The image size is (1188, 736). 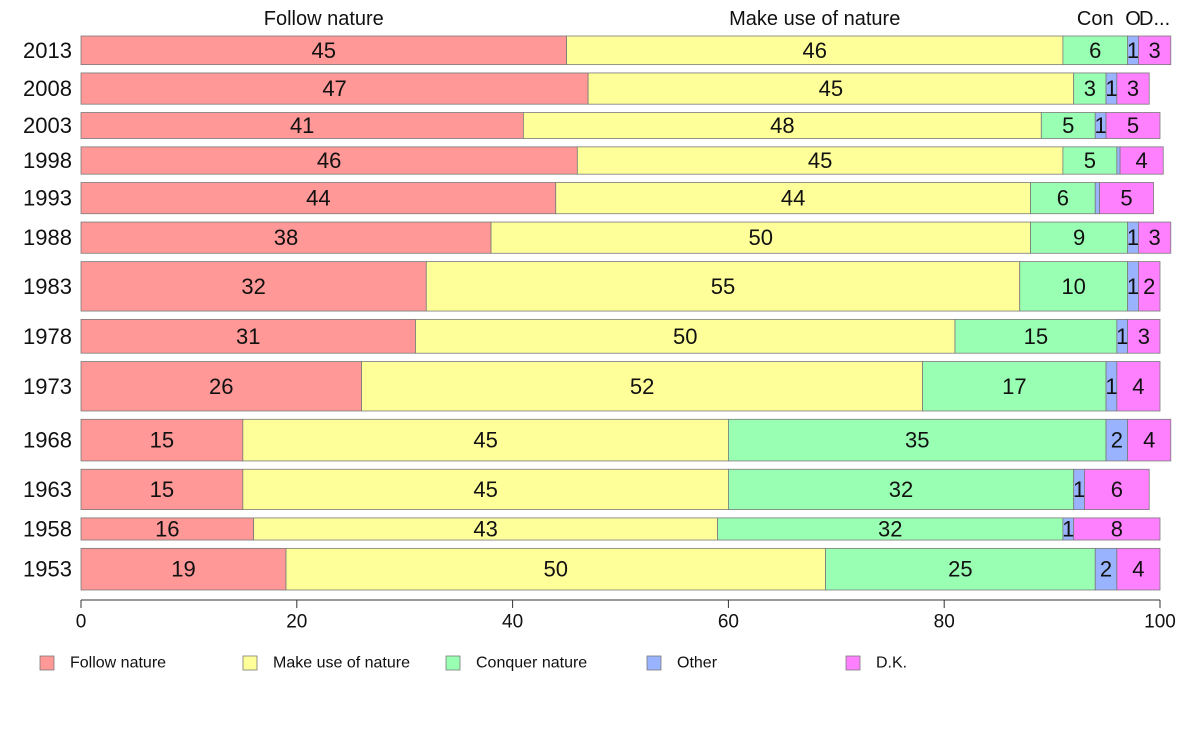 I want to click on value-label: 31, so click(x=248, y=336).